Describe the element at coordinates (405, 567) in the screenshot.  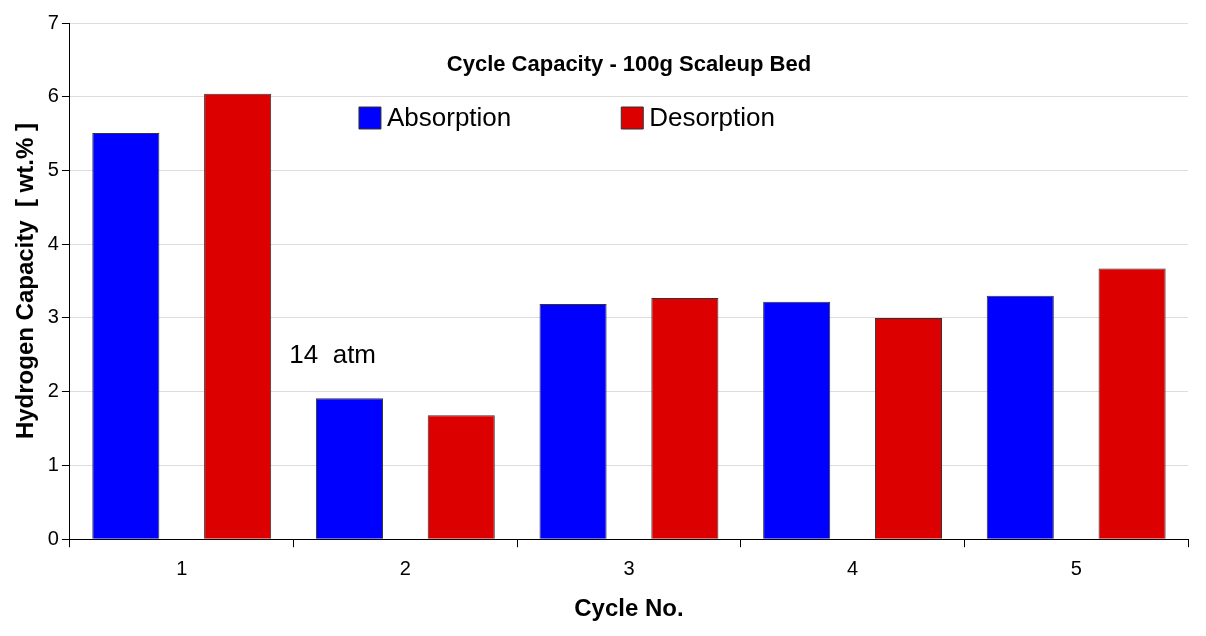
I see `x-tick-label: 2` at that location.